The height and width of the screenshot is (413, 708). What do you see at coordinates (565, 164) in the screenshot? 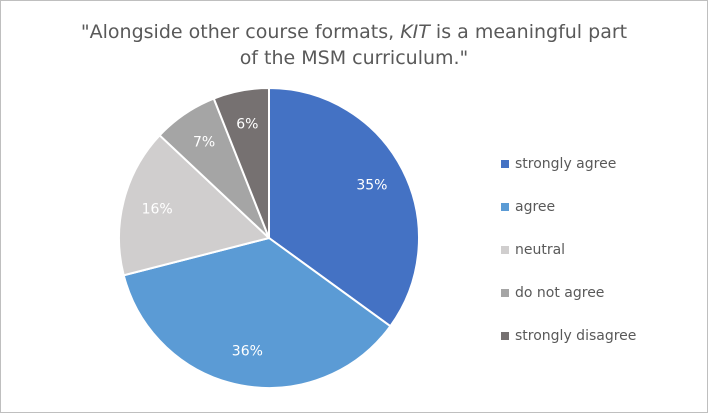
I see `legend-label: strongly agree` at bounding box center [565, 164].